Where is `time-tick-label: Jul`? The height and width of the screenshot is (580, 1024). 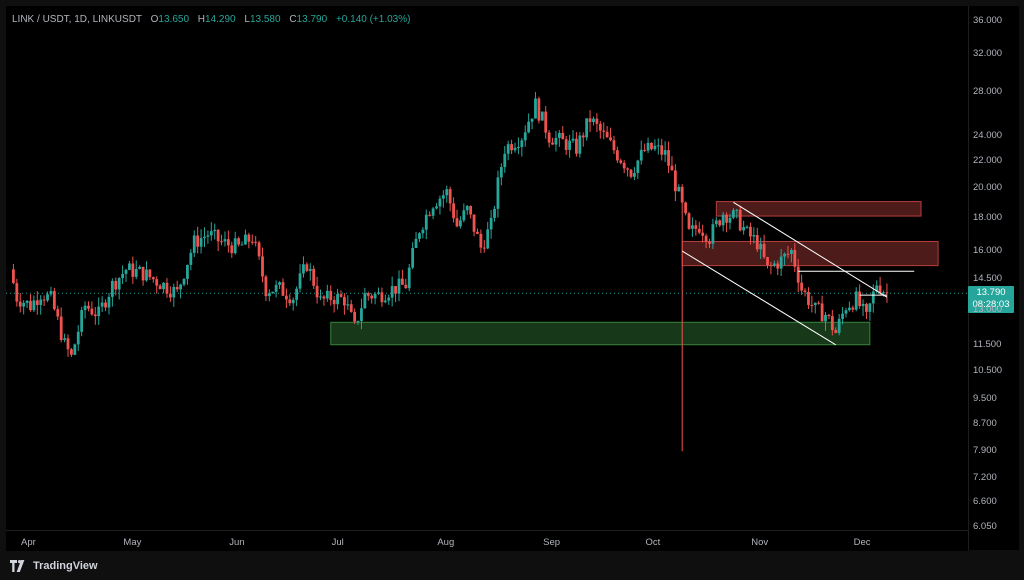 time-tick-label: Jul is located at coordinates (337, 542).